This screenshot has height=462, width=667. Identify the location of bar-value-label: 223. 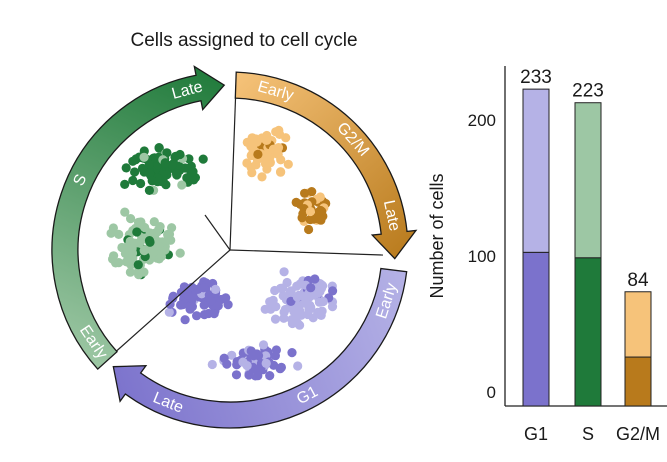
(588, 91).